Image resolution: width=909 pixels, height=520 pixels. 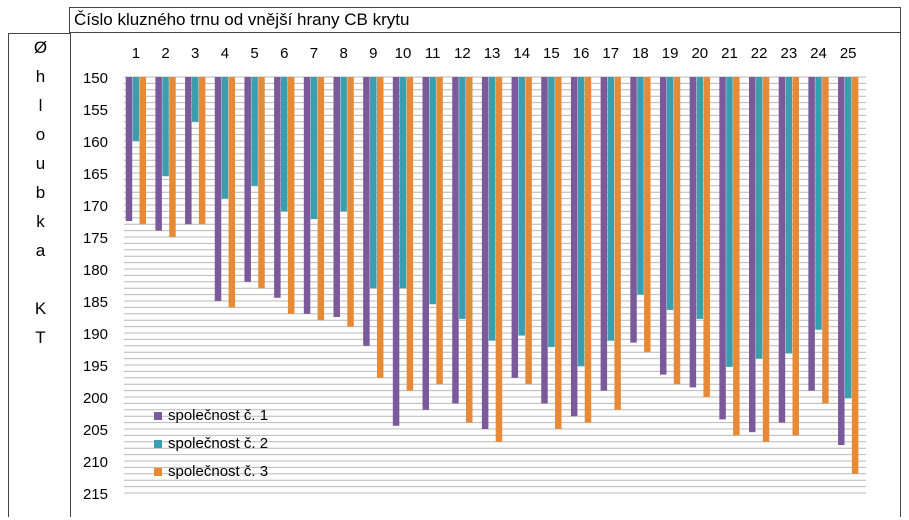 I want to click on y-axis-label-char: a, so click(x=40, y=250).